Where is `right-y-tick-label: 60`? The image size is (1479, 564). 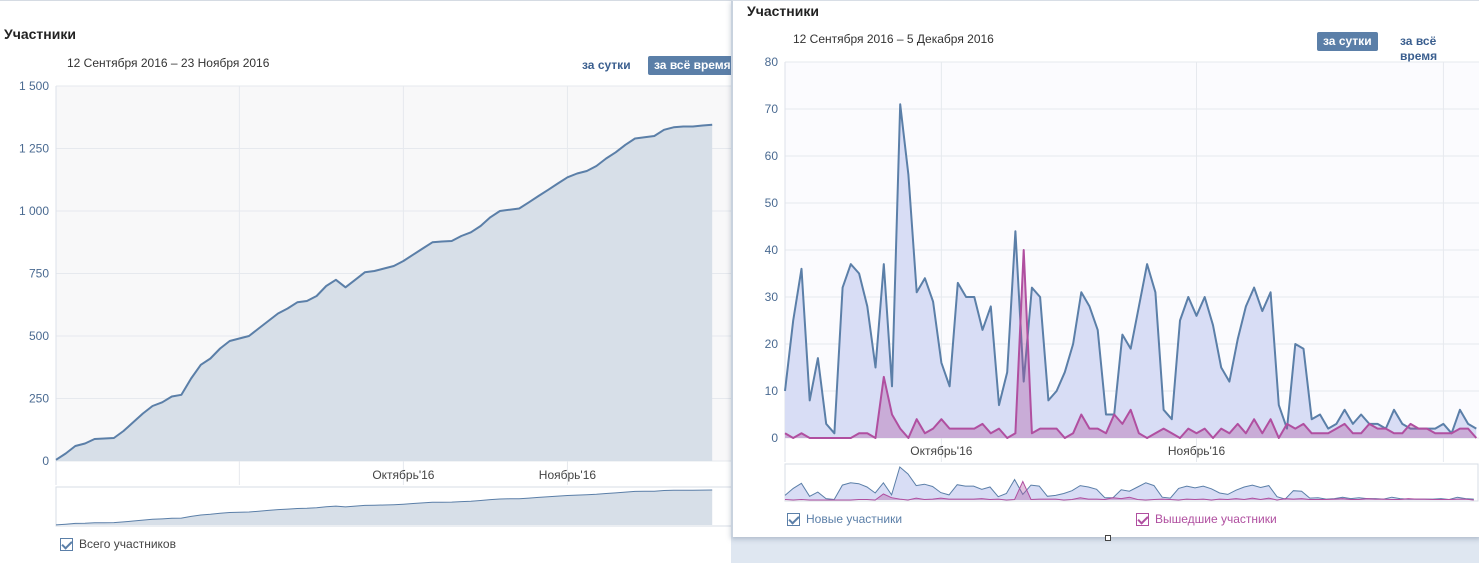 right-y-tick-label: 60 is located at coordinates (772, 156).